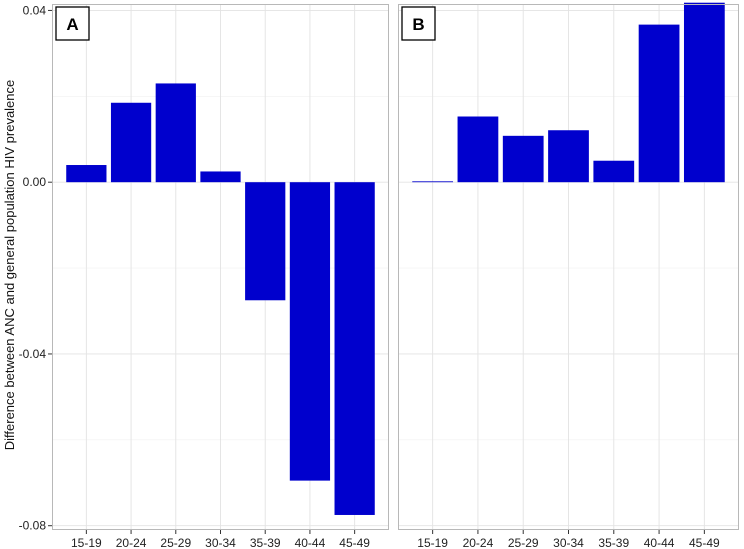  I want to click on panel-tag: B, so click(418, 23).